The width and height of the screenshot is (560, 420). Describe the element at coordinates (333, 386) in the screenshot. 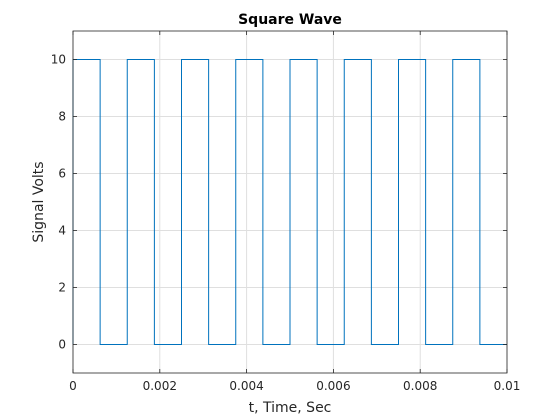

I see `x-tick-label: 0.006` at that location.